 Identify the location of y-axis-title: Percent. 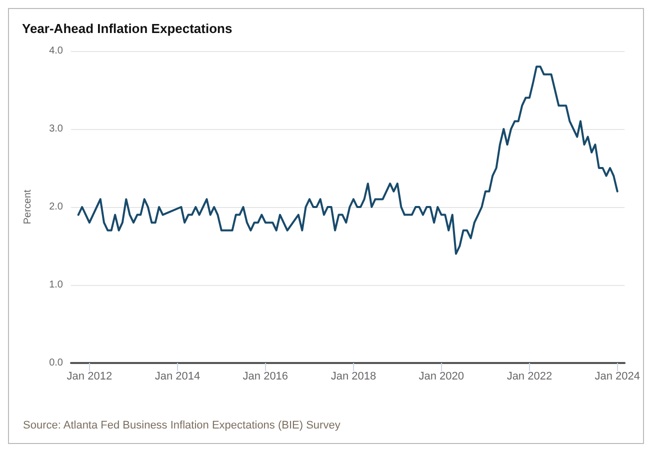
(28, 207).